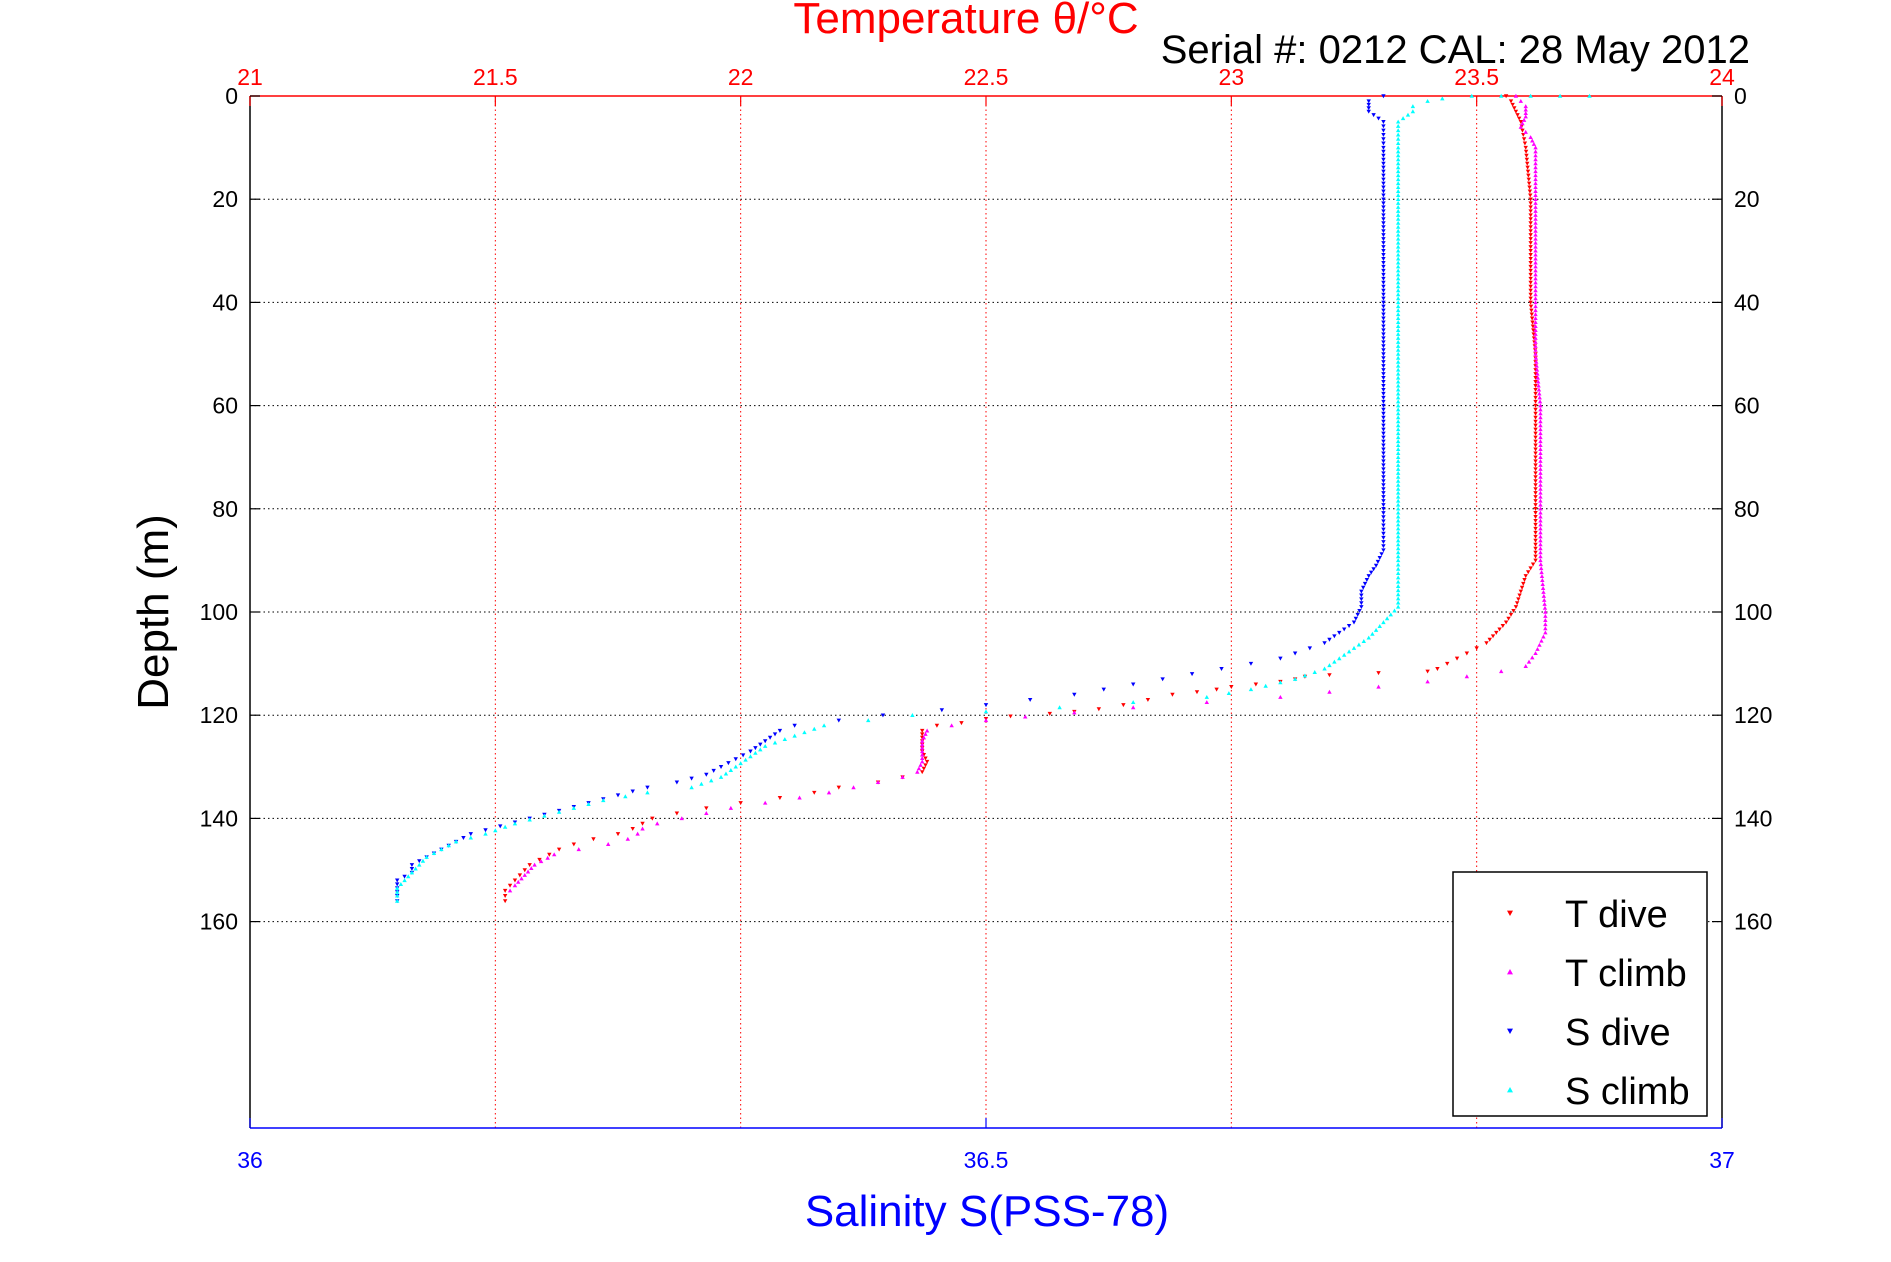 This screenshot has width=1891, height=1262. I want to click on depth-tick-label-left: 20, so click(225, 199).